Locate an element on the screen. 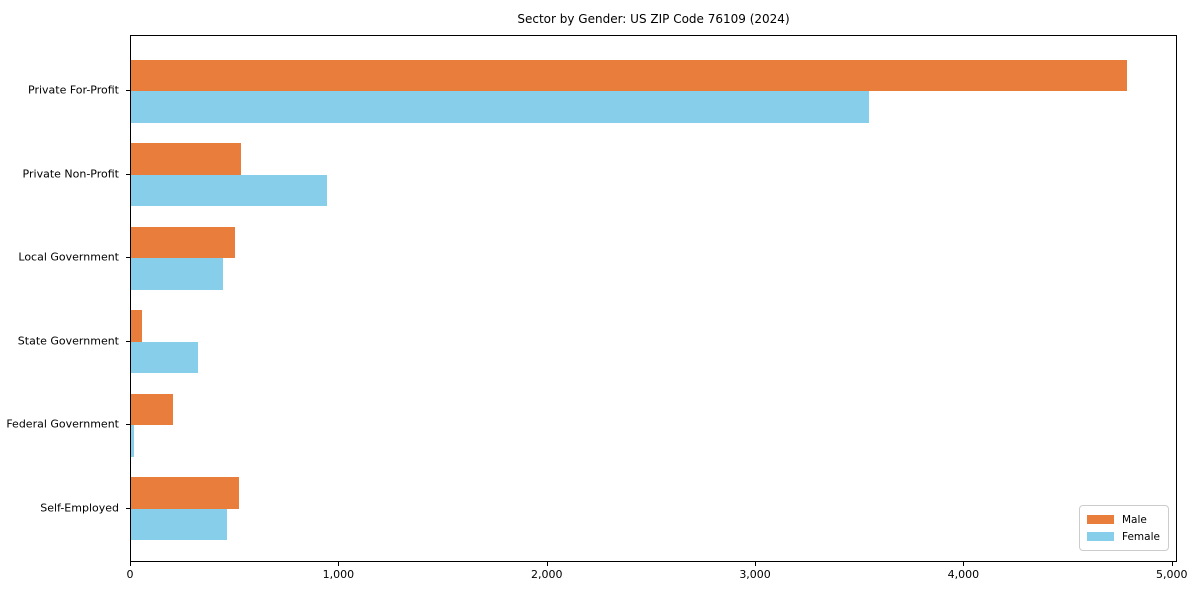  female-series-swatch-icon is located at coordinates (1100, 536).